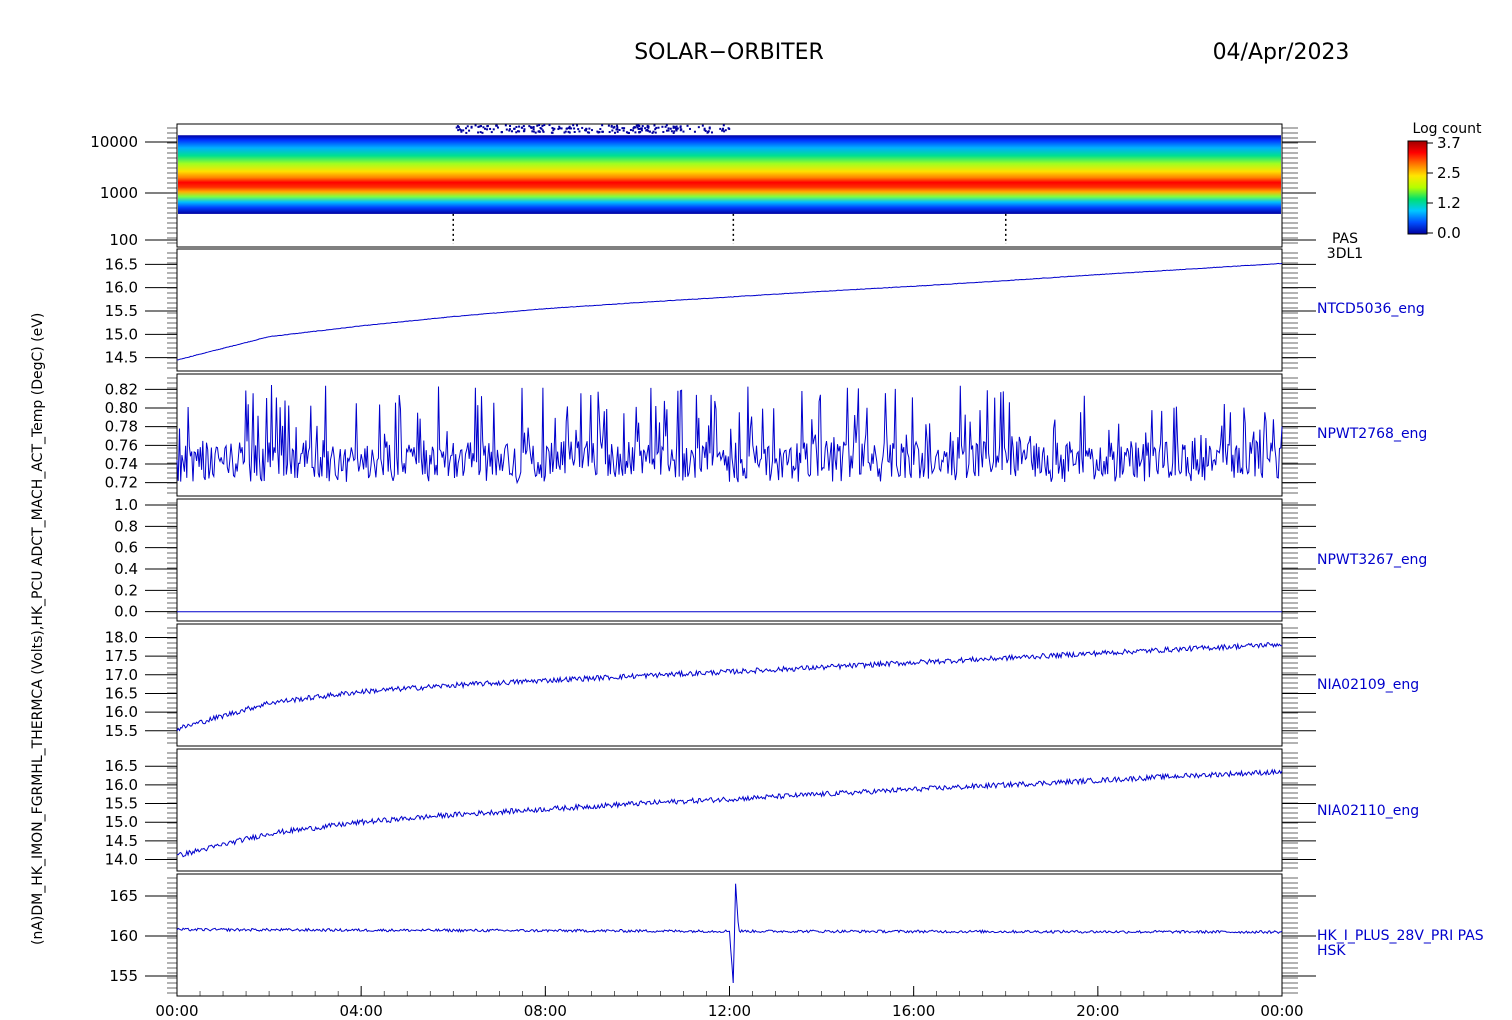 The image size is (1512, 1020). I want to click on x-tick-label: 16:00, so click(913, 1011).